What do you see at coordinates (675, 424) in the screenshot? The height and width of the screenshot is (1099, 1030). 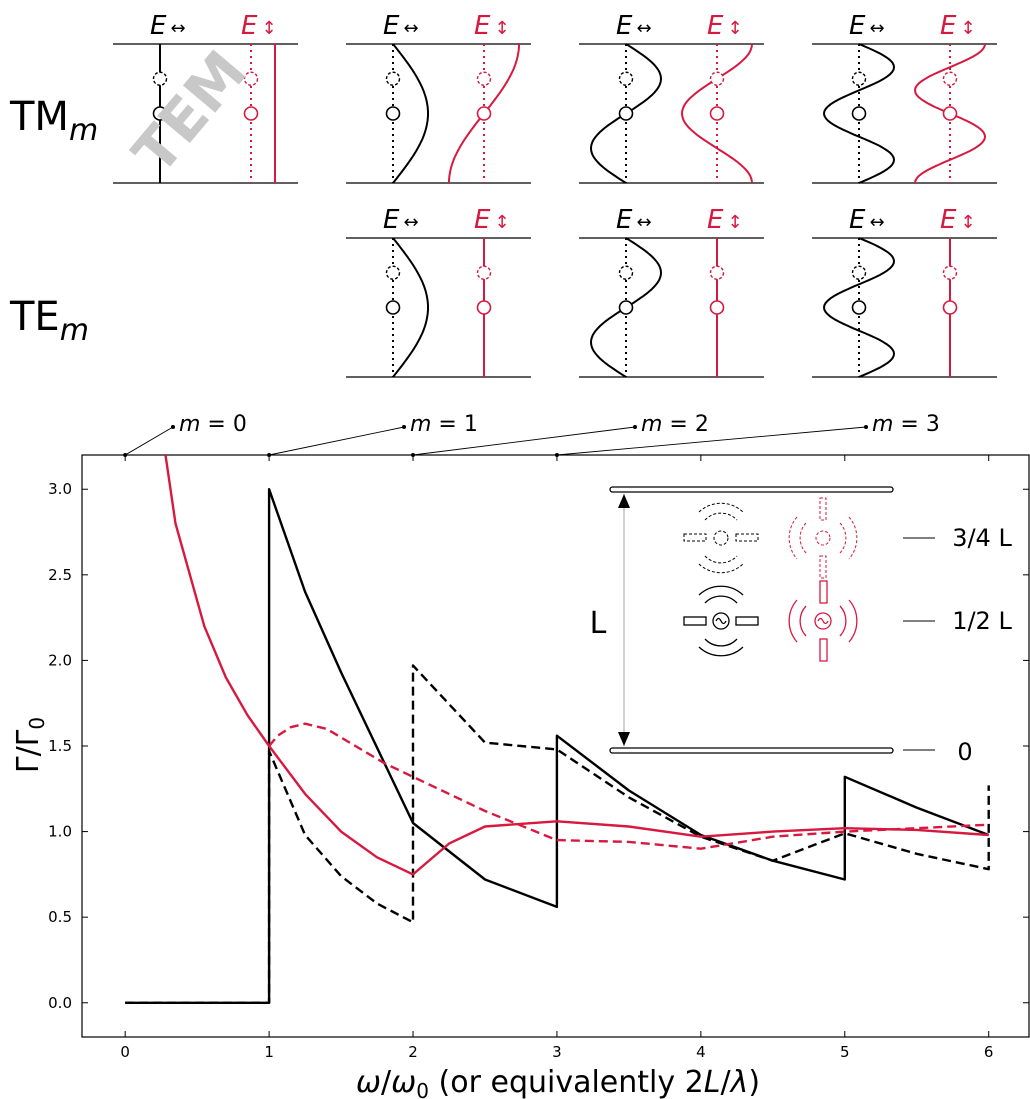 I see `cutoff-label: m = 2` at bounding box center [675, 424].